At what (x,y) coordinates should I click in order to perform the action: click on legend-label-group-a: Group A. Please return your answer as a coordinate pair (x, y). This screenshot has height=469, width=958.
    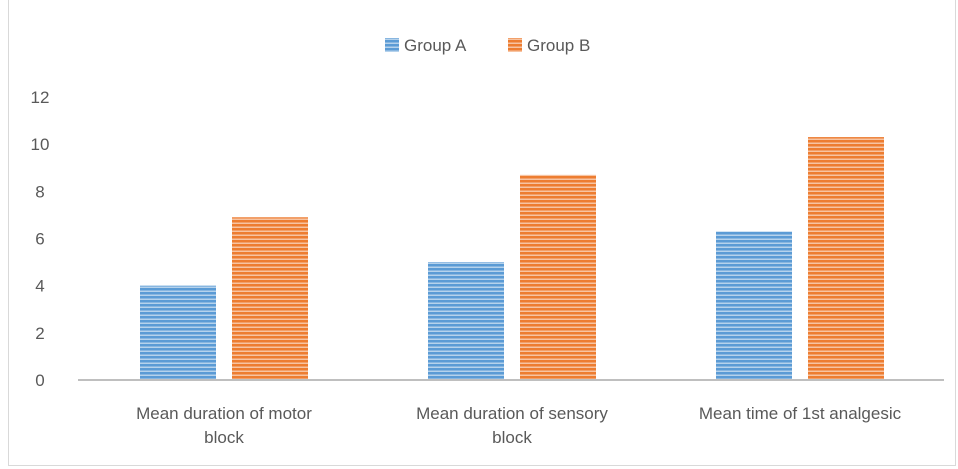
    Looking at the image, I should click on (435, 45).